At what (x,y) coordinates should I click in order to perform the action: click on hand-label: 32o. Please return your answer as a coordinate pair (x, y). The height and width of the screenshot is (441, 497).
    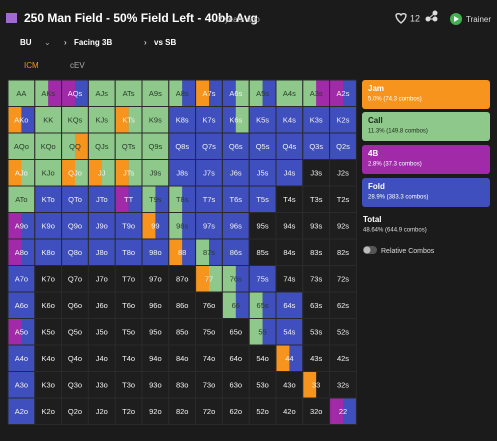
    Looking at the image, I should click on (316, 411).